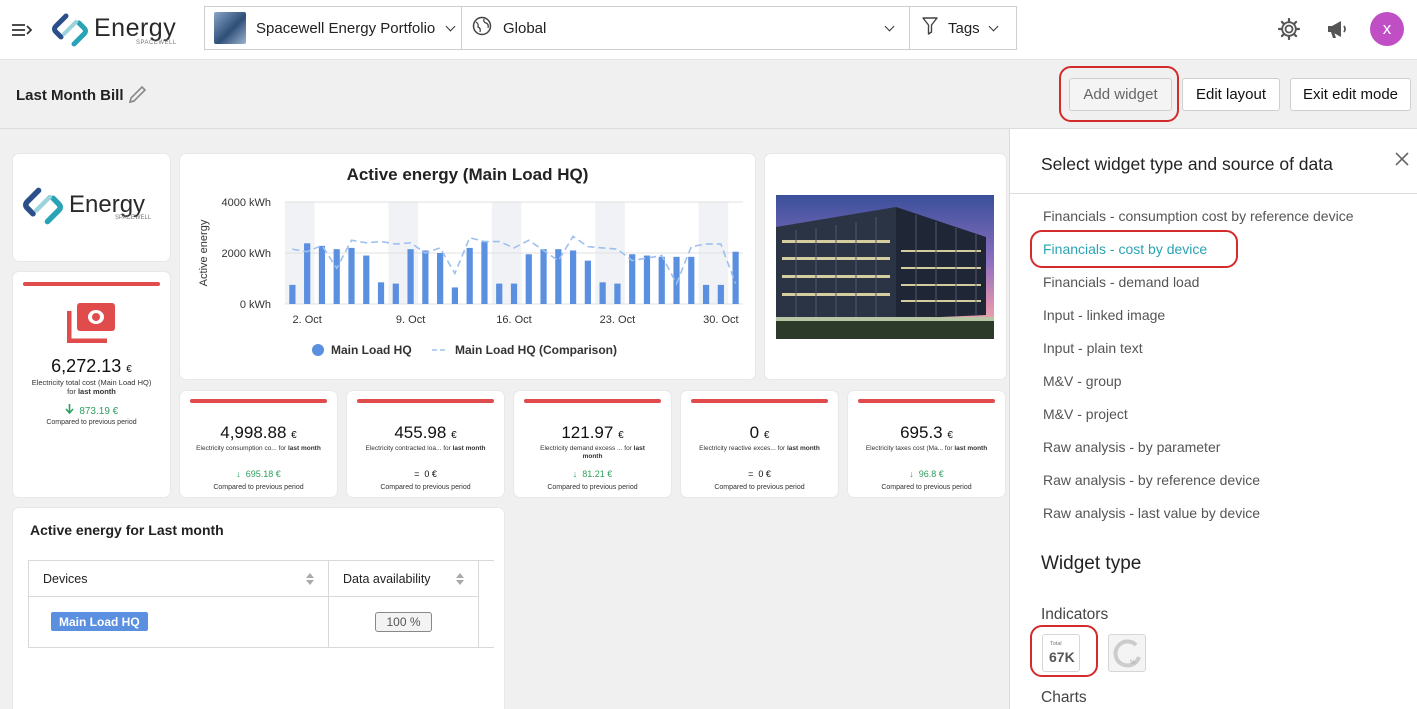 The image size is (1417, 709). I want to click on table-cell: 100 %, so click(404, 622).